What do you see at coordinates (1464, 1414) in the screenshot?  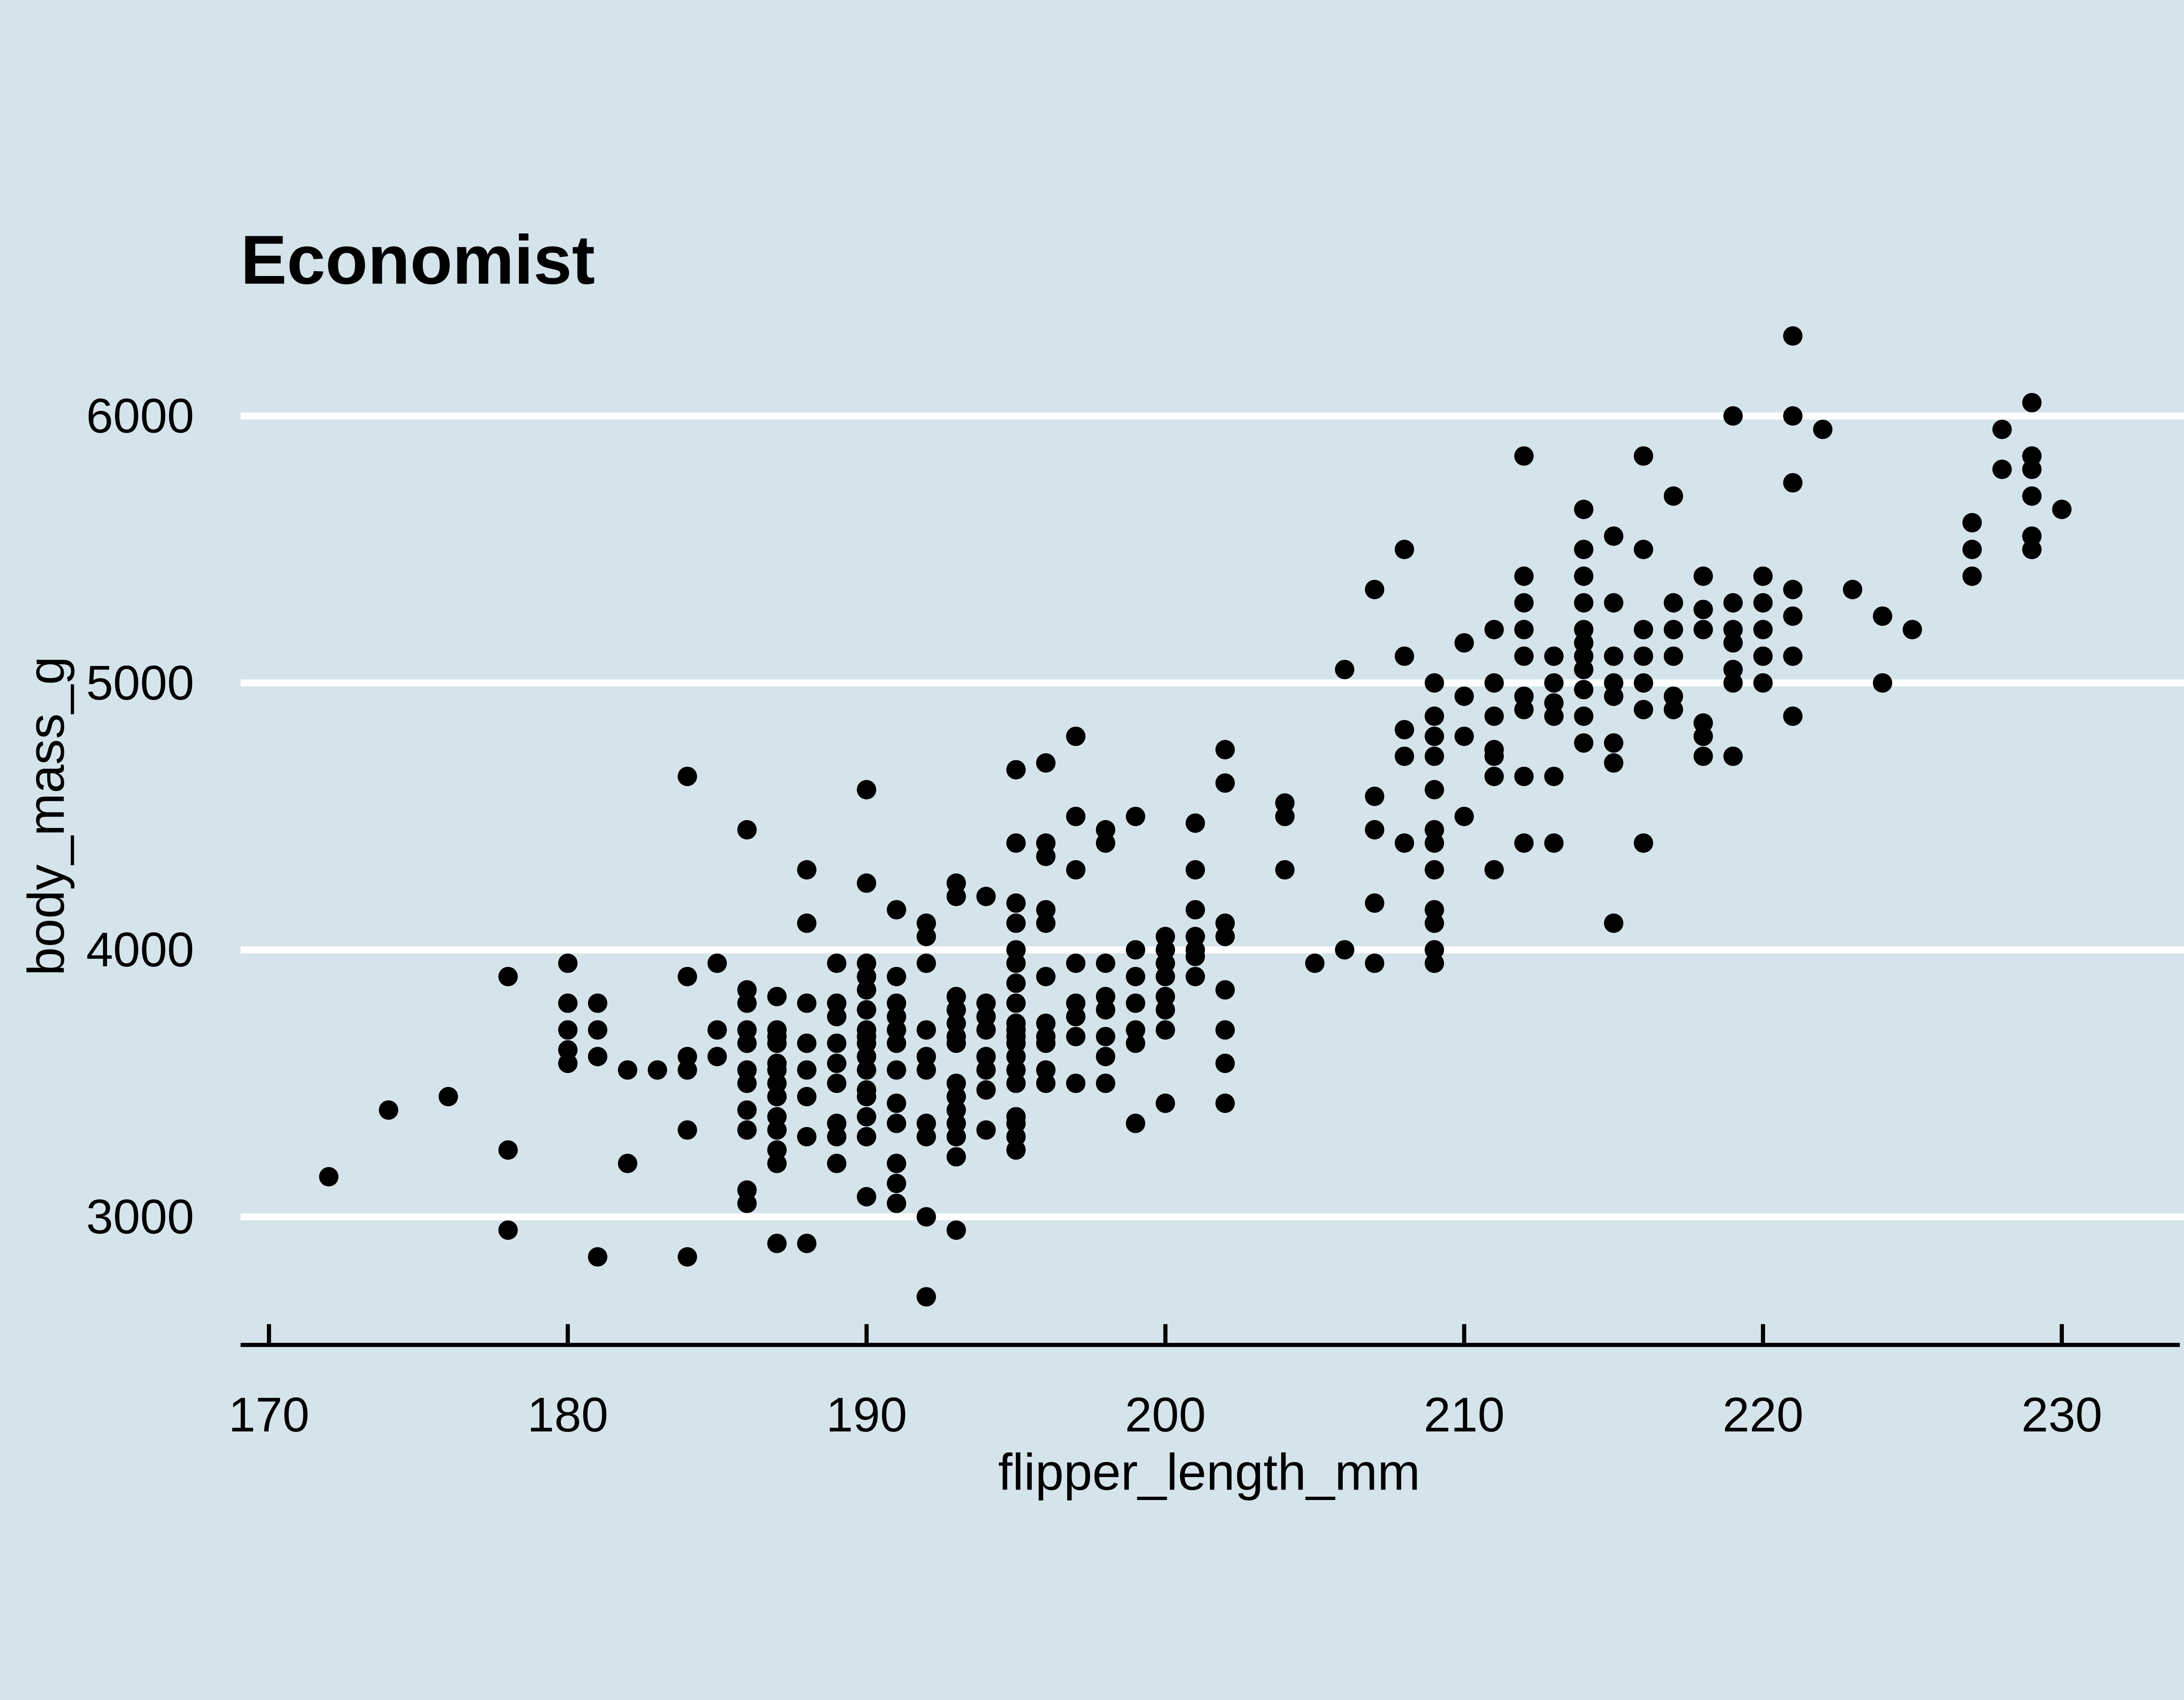 I see `x-tick-label-210: 210` at bounding box center [1464, 1414].